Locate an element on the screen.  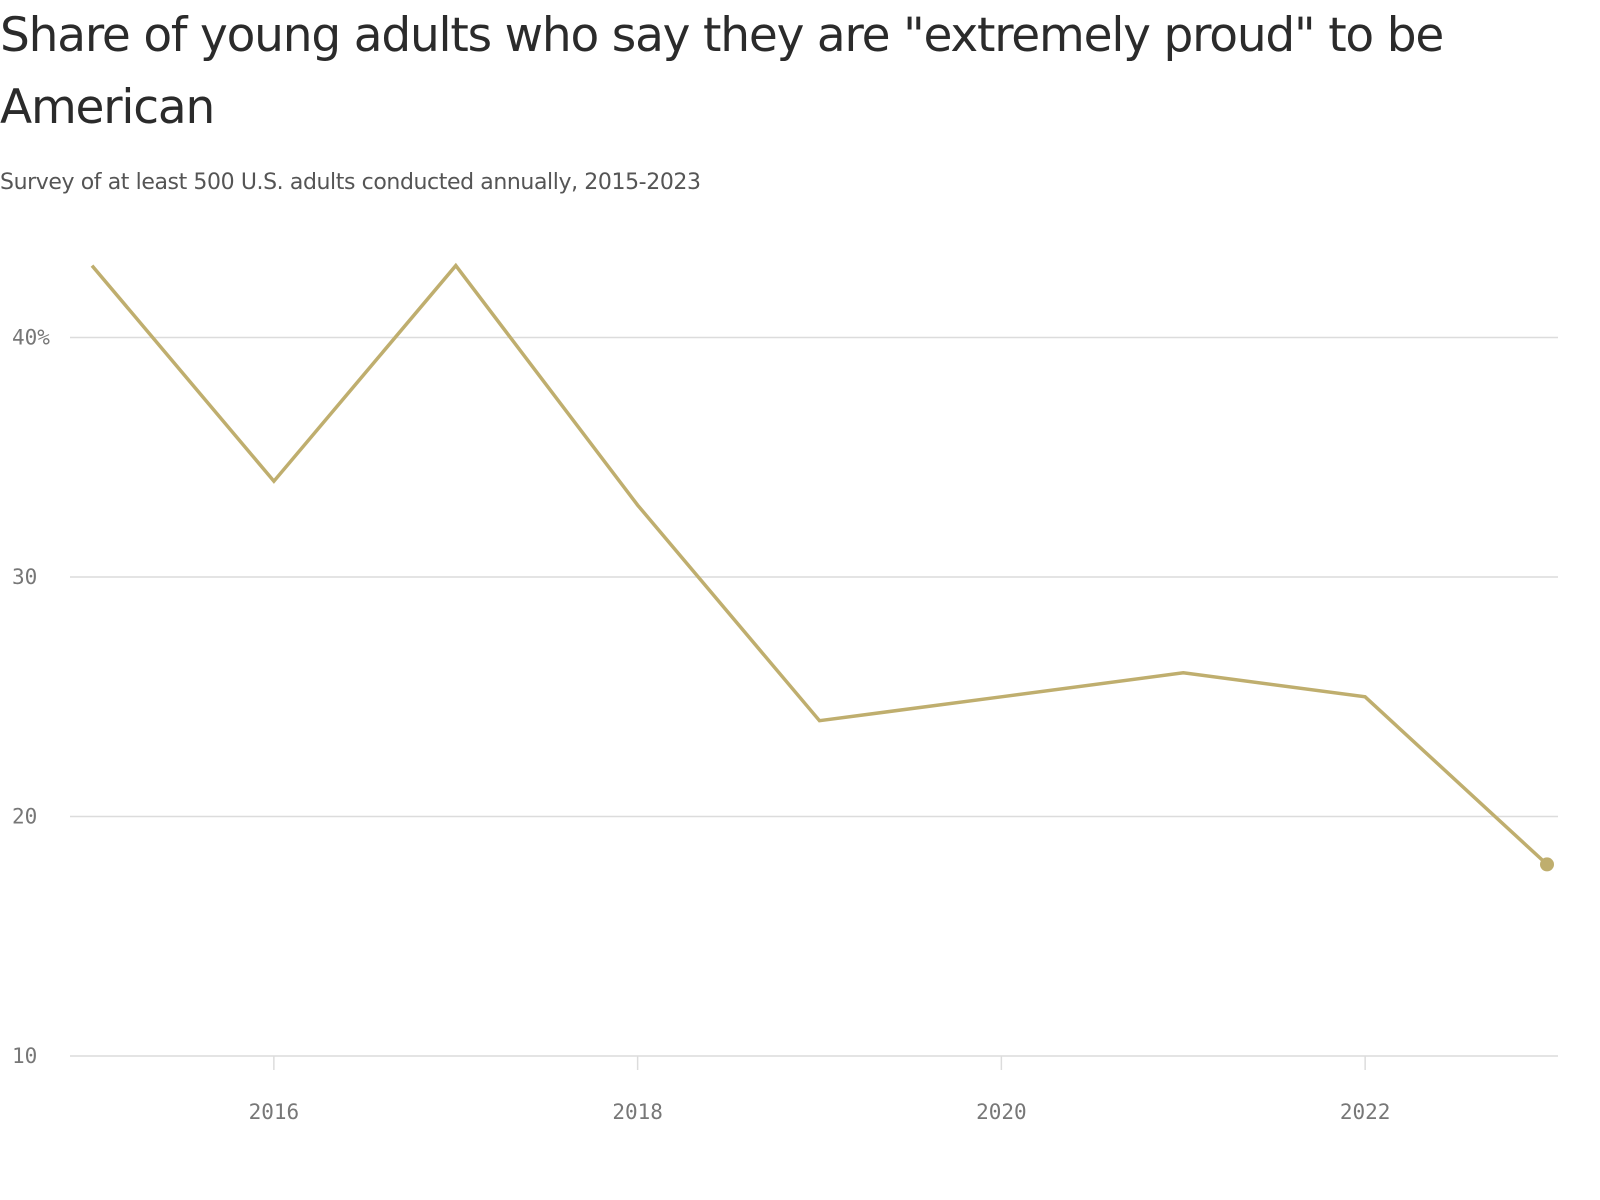
x-tick-label-2016: 2016 is located at coordinates (274, 1112).